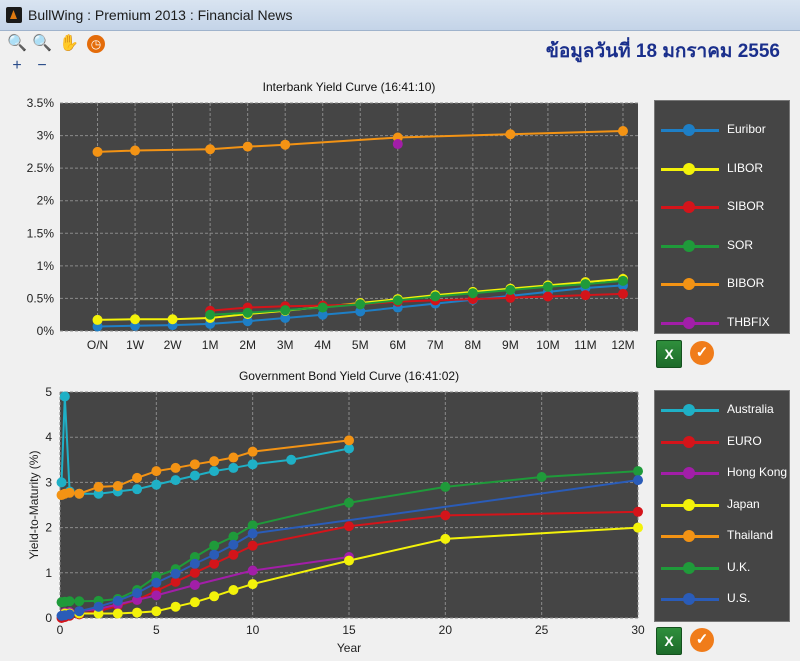 Image resolution: width=800 pixels, height=661 pixels. Describe the element at coordinates (360, 345) in the screenshot. I see `x-tick-label: 5M` at that location.